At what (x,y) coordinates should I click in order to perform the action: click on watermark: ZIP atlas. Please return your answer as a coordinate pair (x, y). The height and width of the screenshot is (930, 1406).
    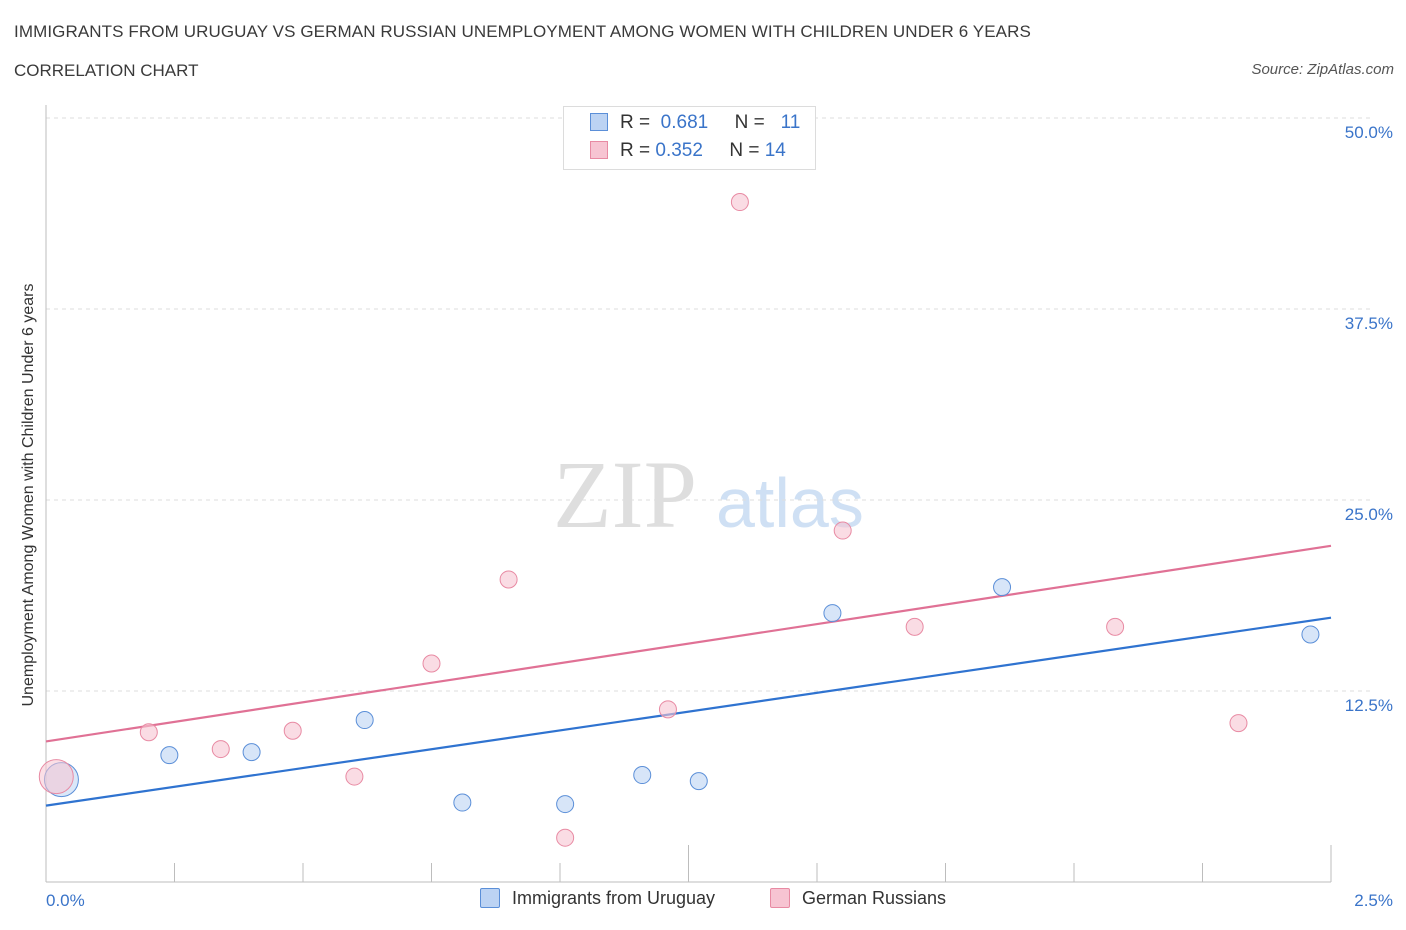
    Looking at the image, I should click on (708, 494).